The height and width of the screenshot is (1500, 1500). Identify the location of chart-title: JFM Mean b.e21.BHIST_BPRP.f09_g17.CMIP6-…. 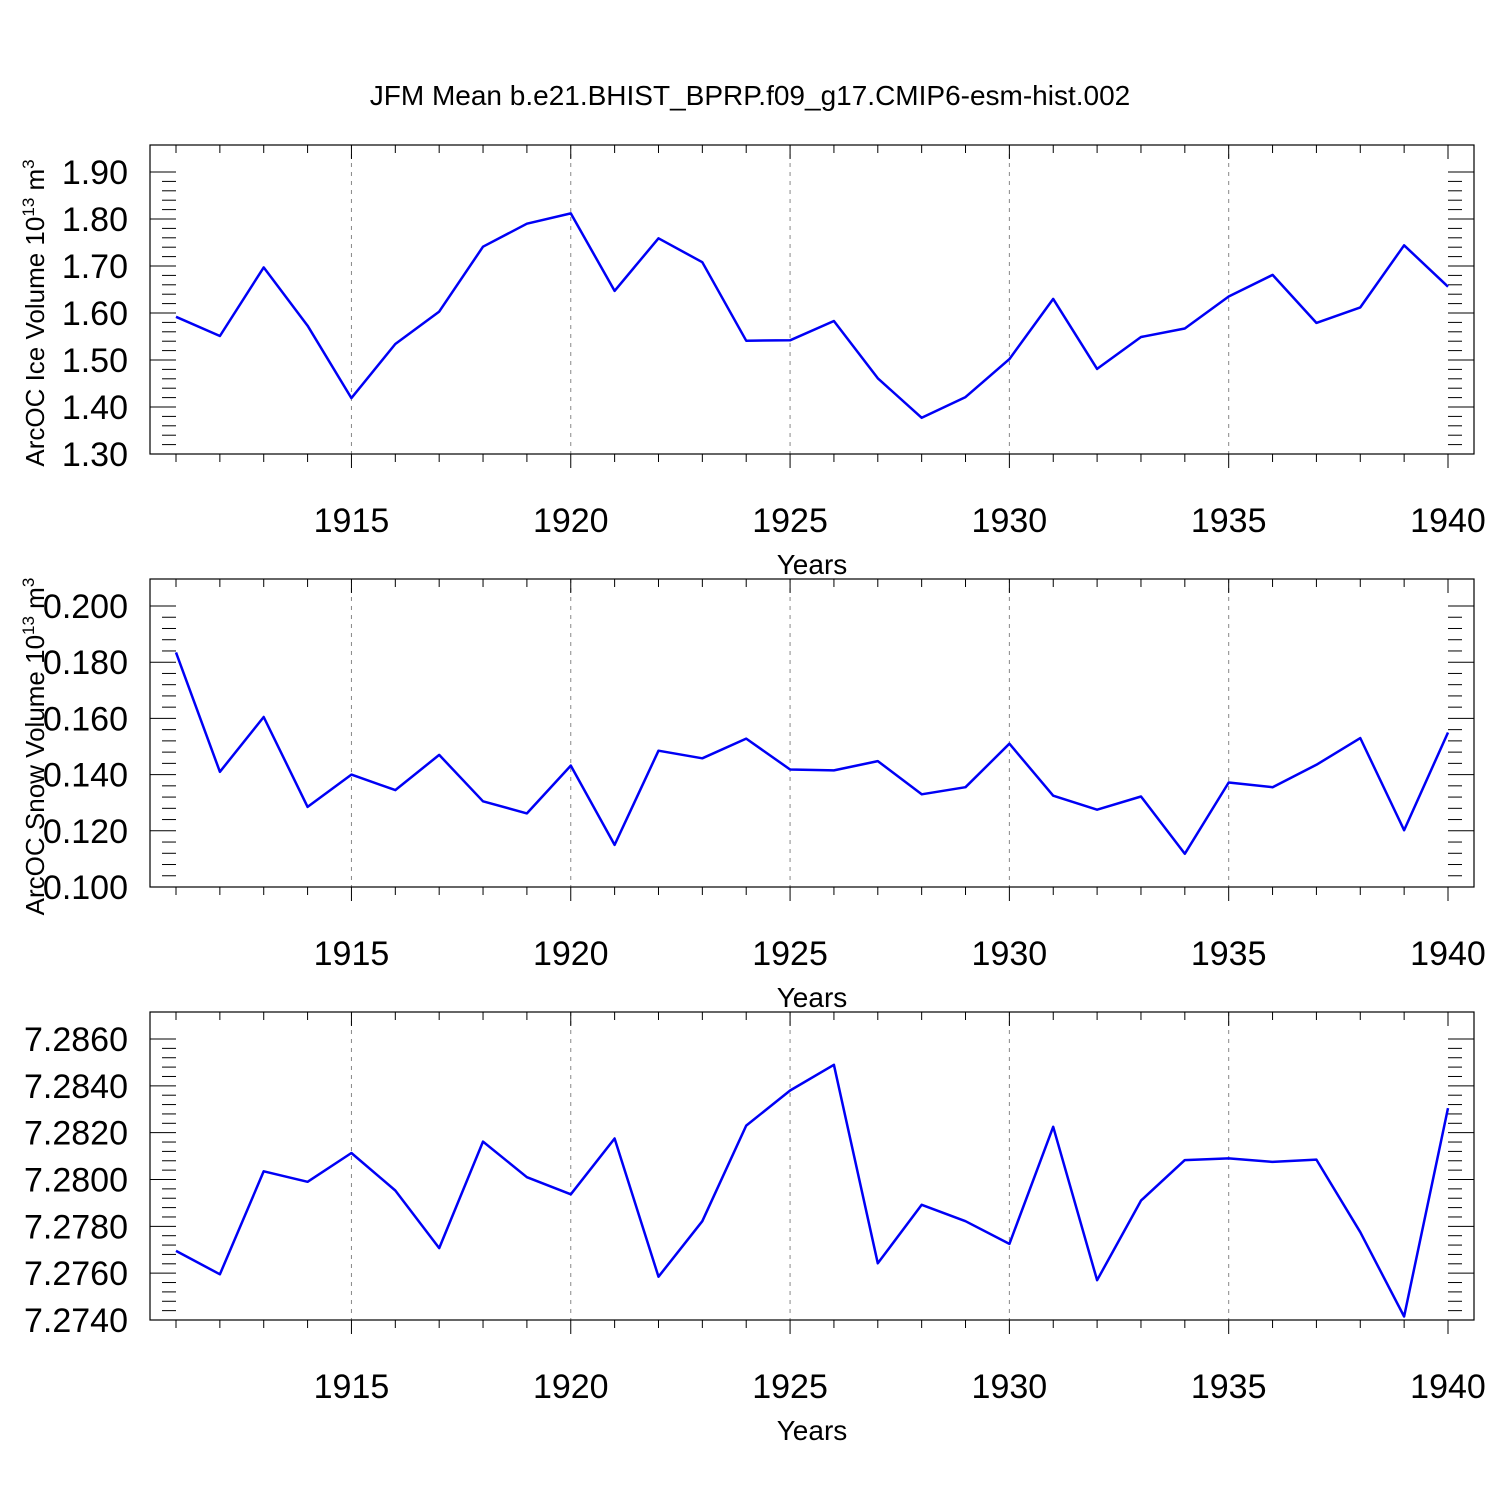
(750, 95).